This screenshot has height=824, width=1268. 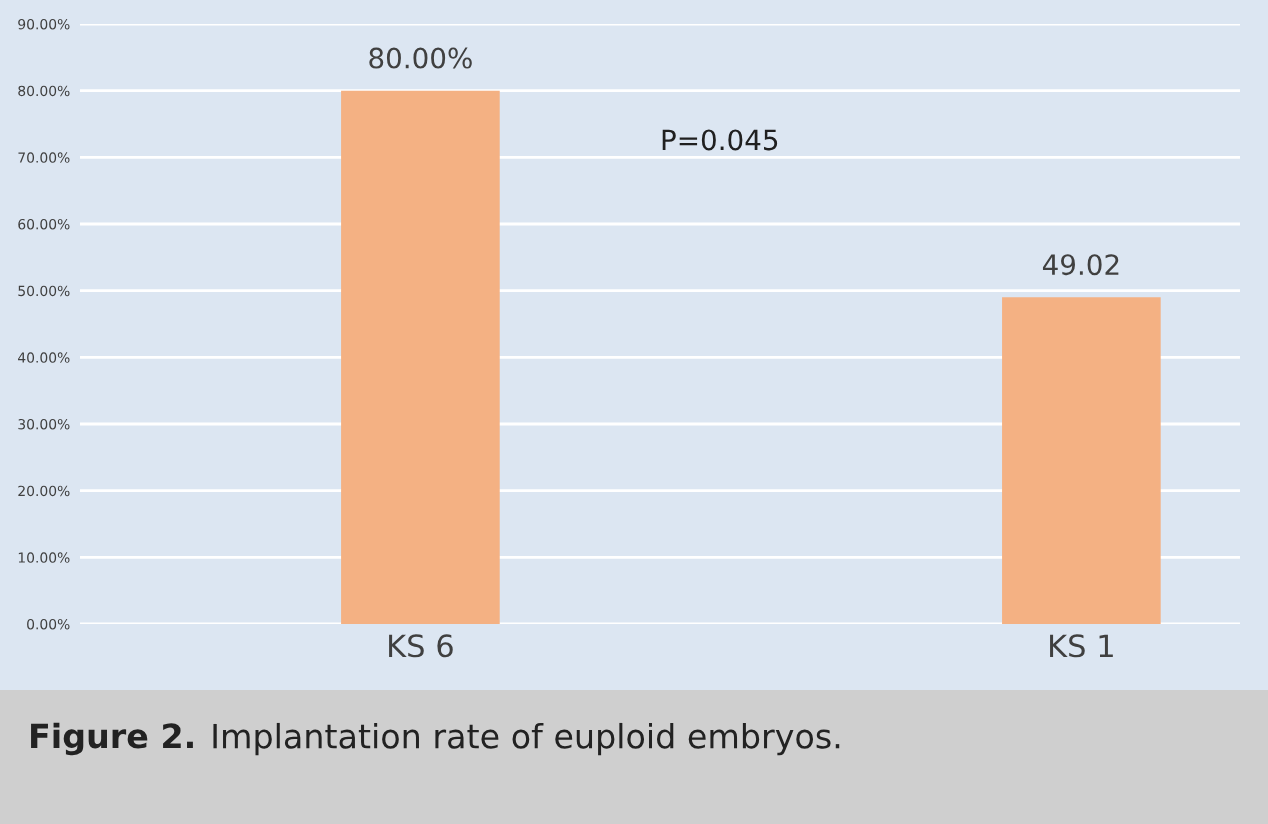 I want to click on x-tick-label: KS 6, so click(x=421, y=646).